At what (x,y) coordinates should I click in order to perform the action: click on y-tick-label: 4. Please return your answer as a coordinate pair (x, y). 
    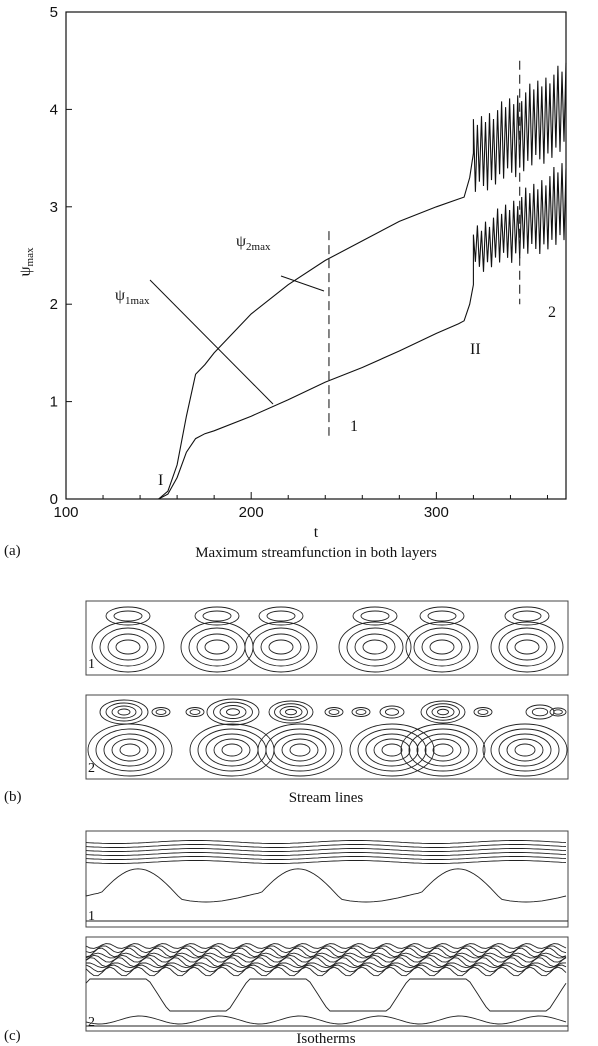
    Looking at the image, I should click on (54, 109).